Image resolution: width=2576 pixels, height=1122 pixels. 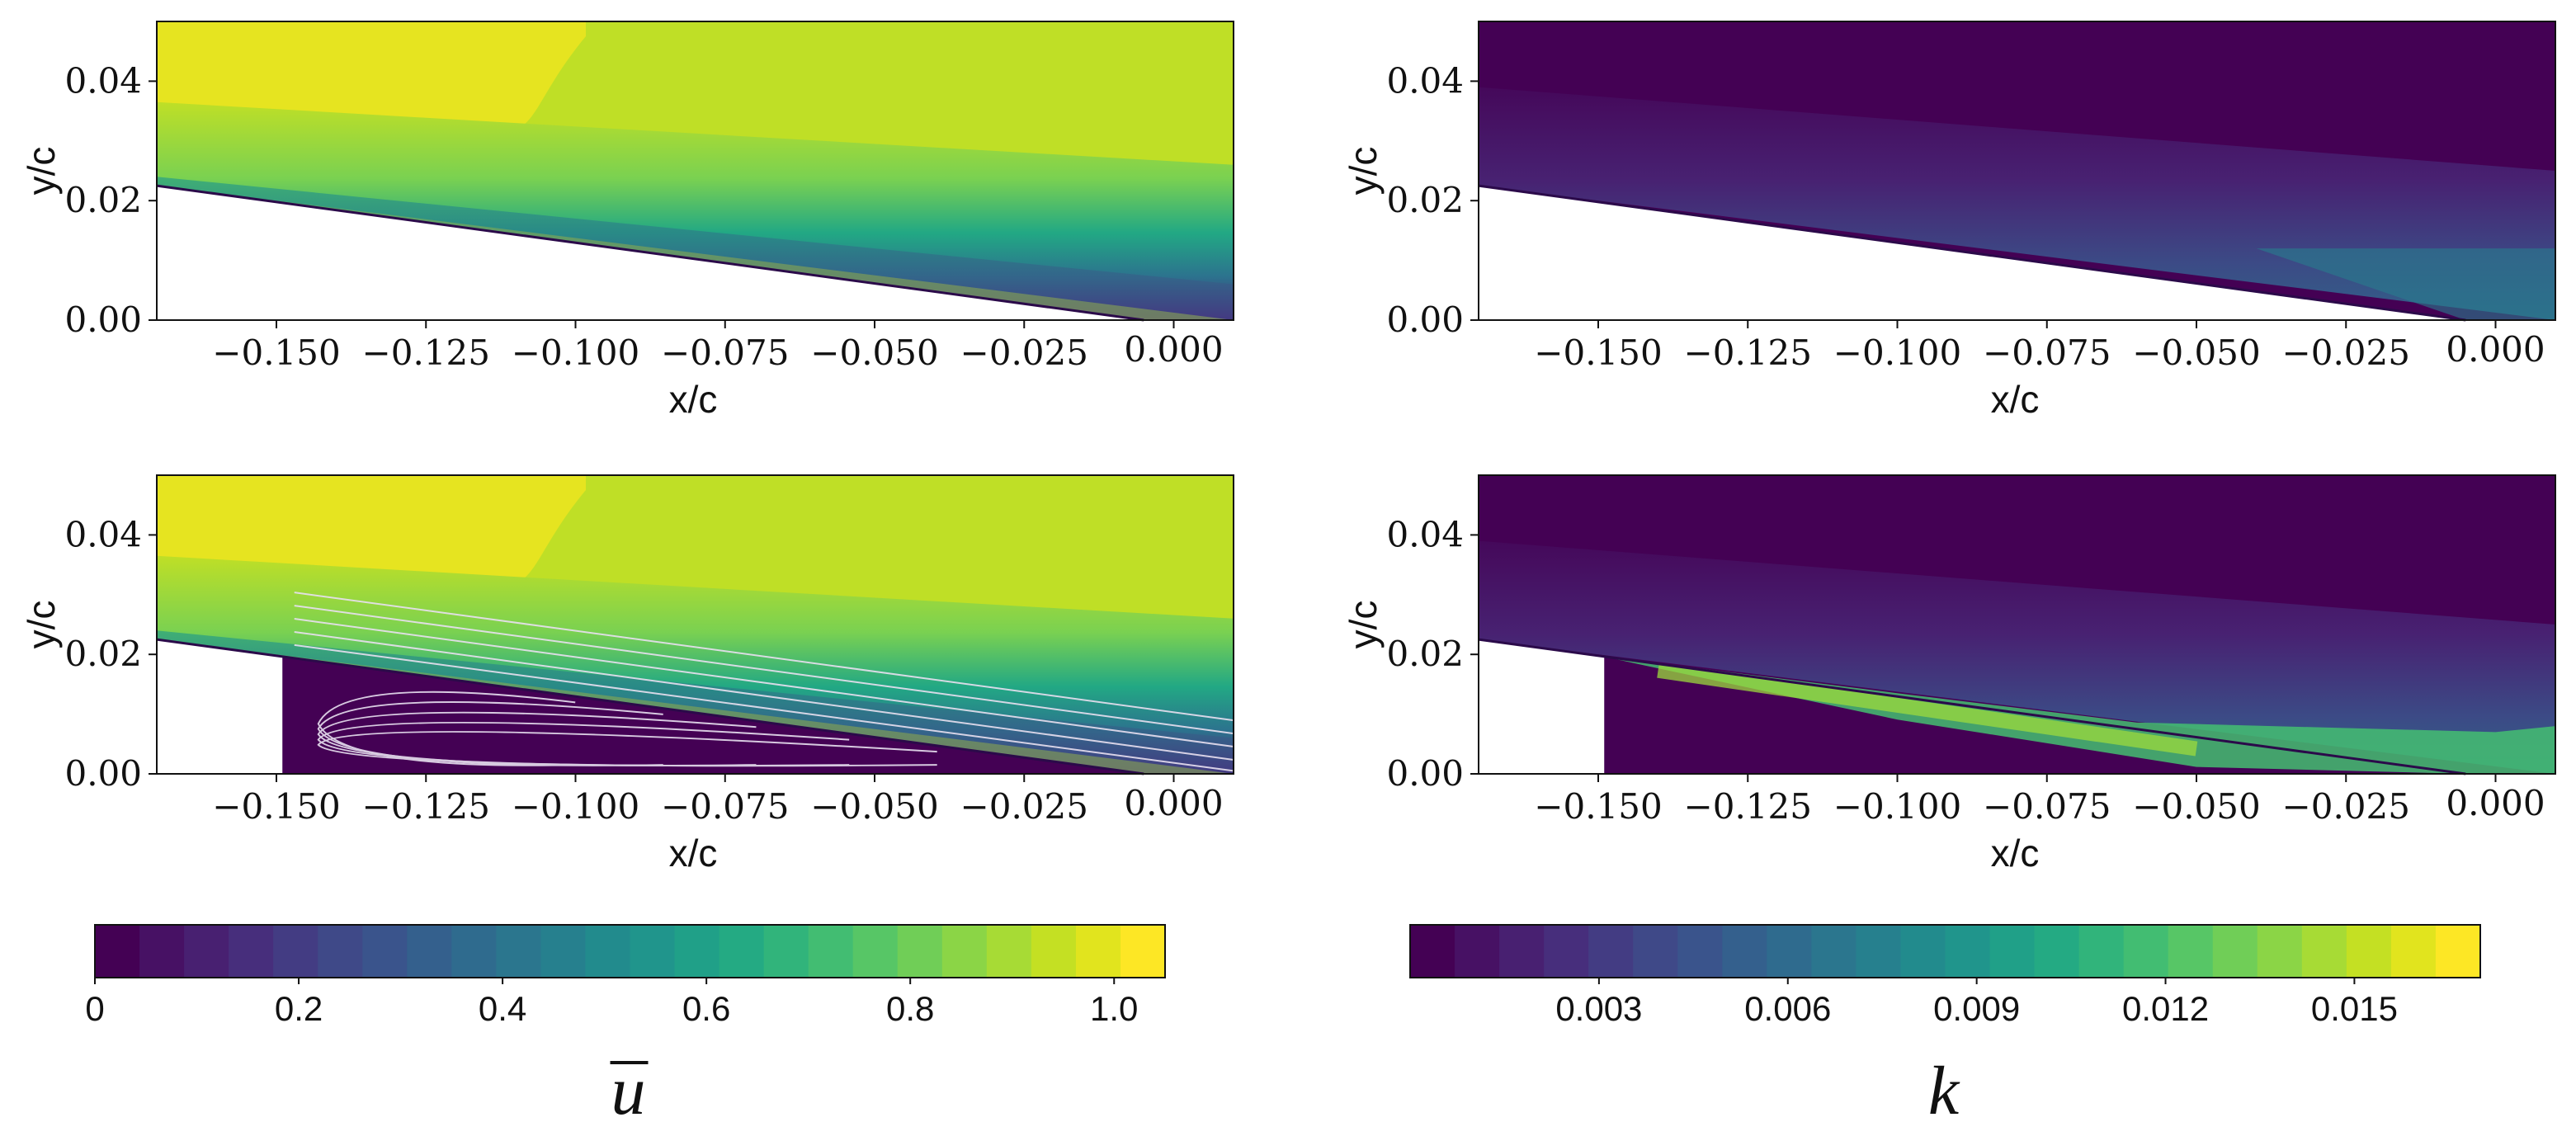 I want to click on colorbar-tick-label: 0.009, so click(x=1976, y=1008).